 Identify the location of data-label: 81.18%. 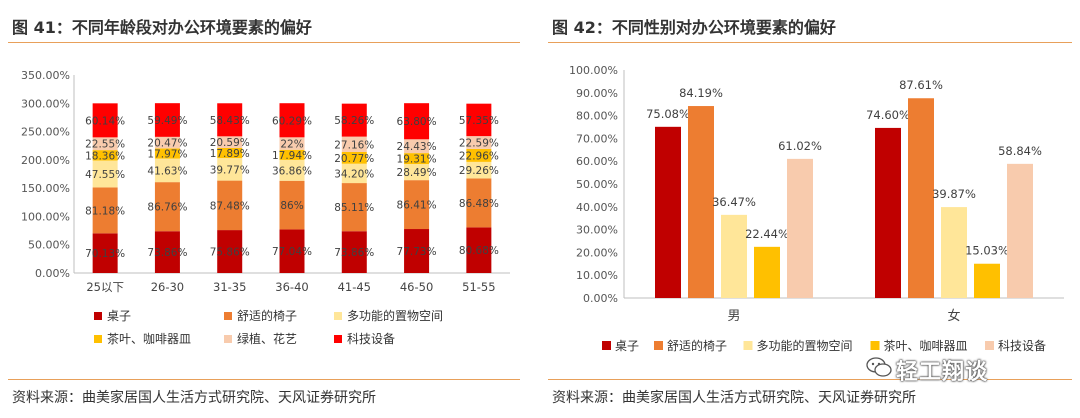
(105, 211).